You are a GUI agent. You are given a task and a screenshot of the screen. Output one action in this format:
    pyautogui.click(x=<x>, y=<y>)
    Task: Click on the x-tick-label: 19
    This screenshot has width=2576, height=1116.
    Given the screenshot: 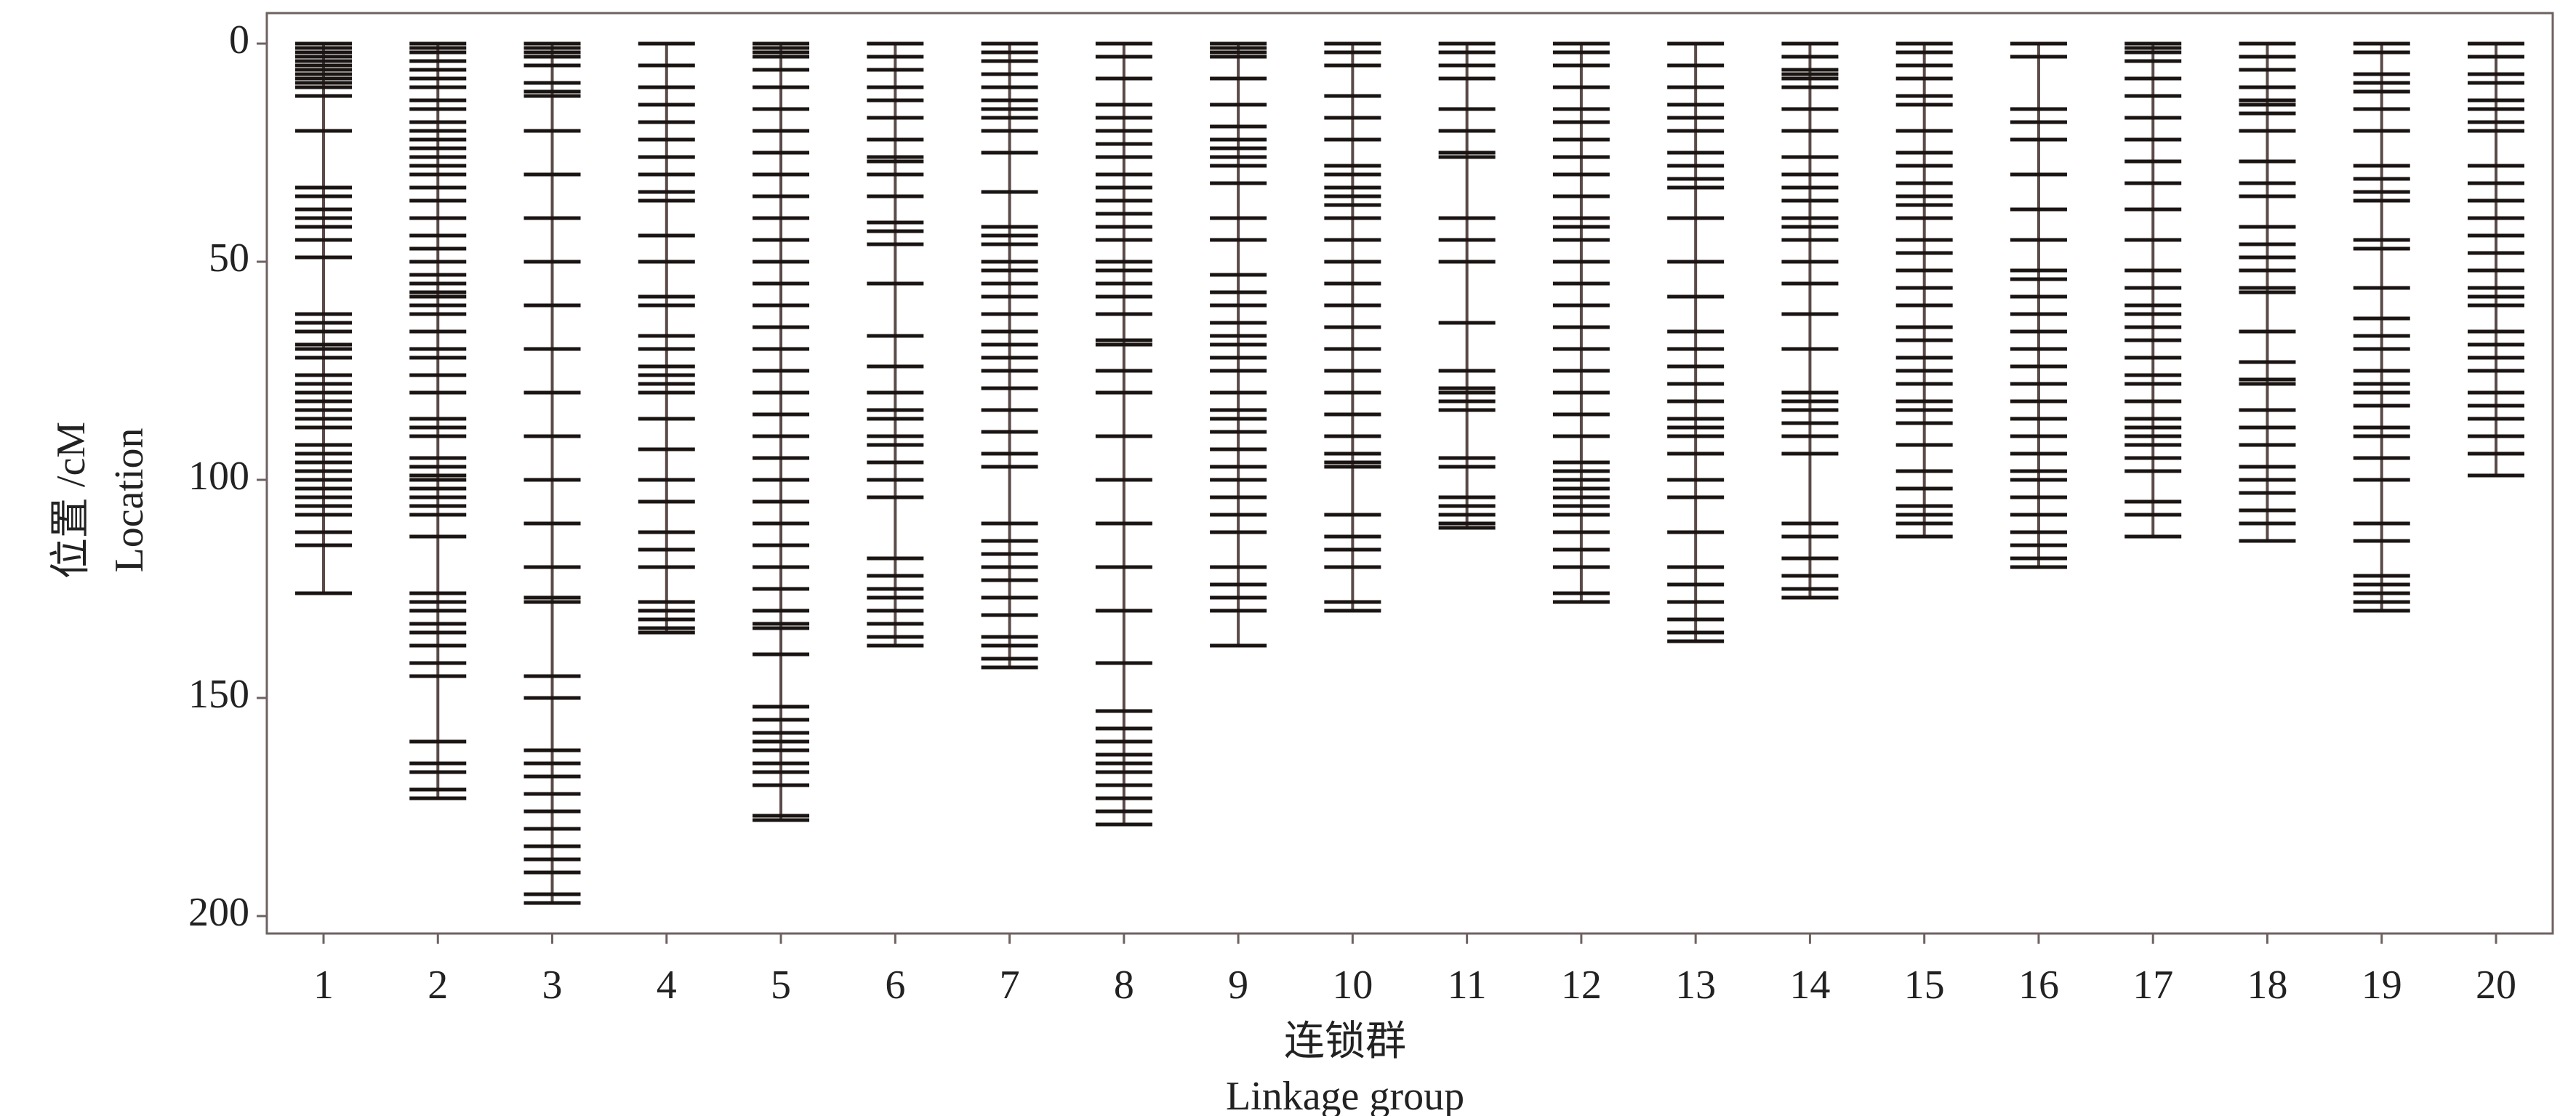 What is the action you would take?
    pyautogui.click(x=2382, y=985)
    